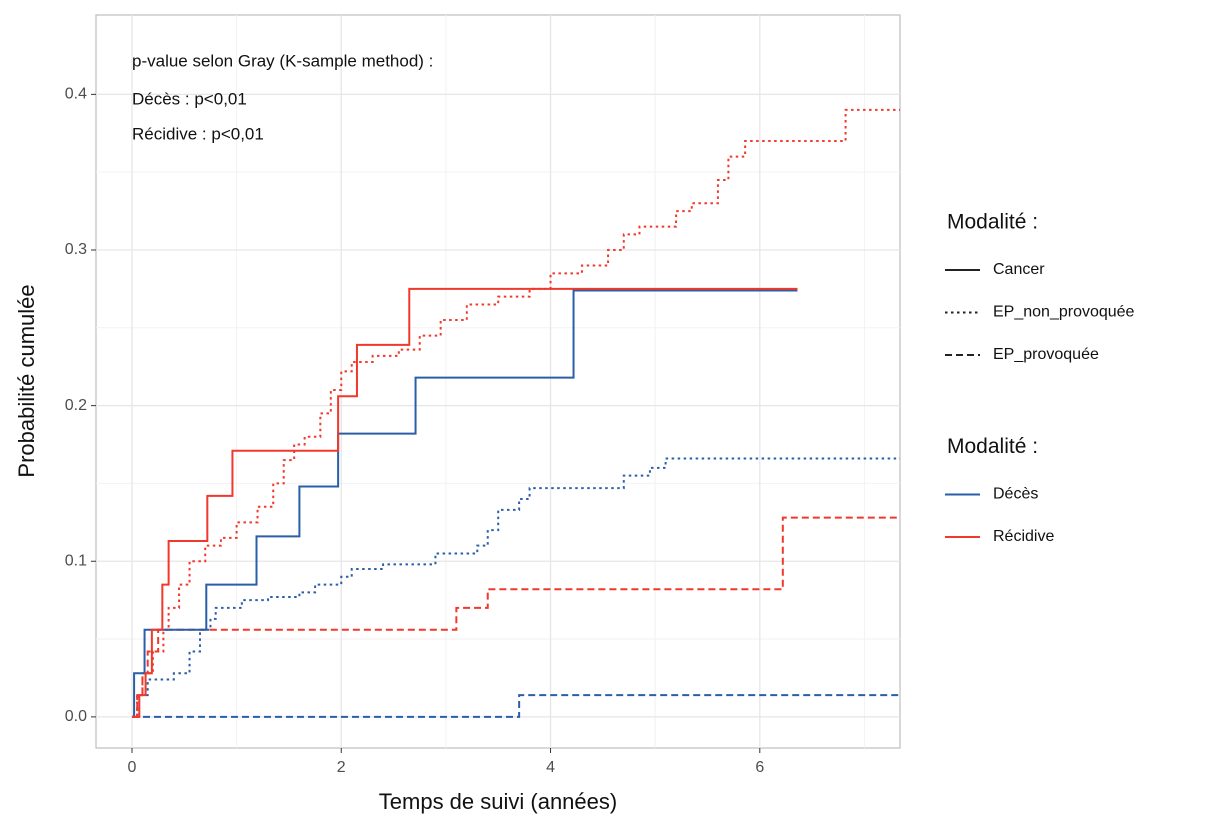 Image resolution: width=1224 pixels, height=822 pixels. What do you see at coordinates (550, 767) in the screenshot?
I see `x-tick-label: 4` at bounding box center [550, 767].